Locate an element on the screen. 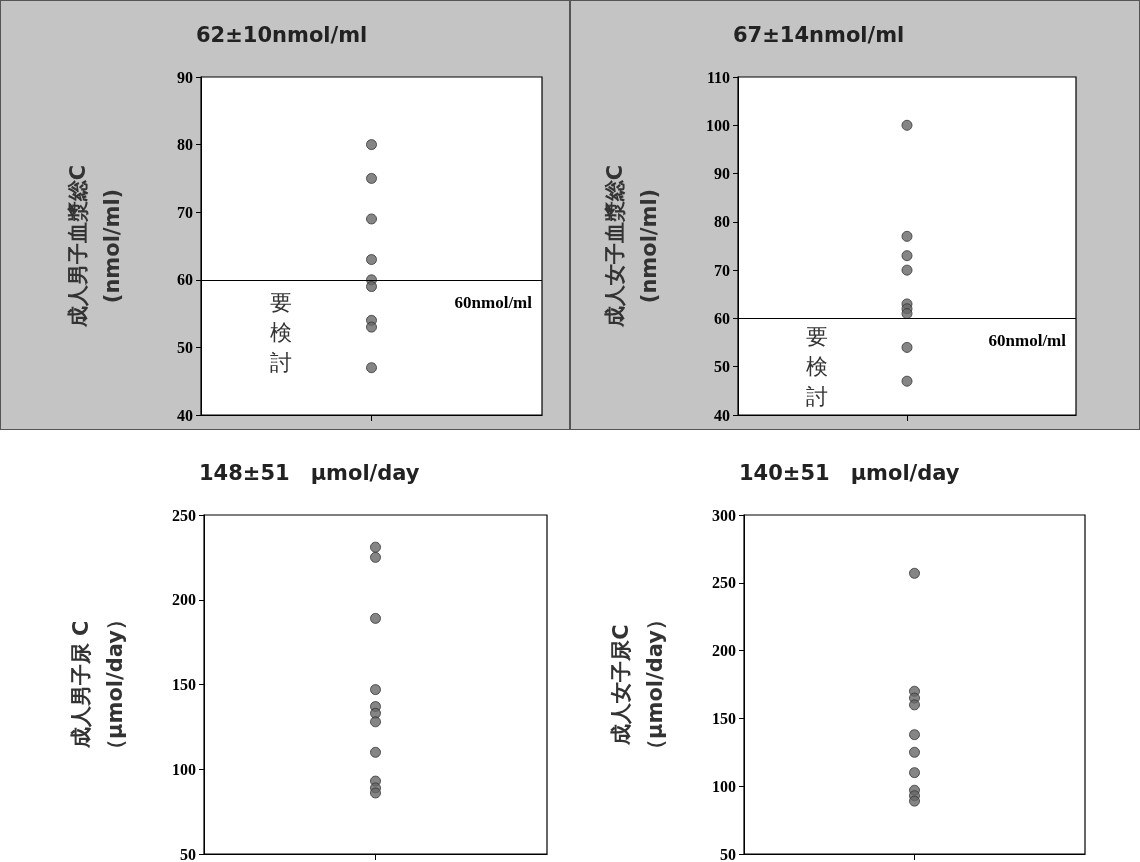 The image size is (1140, 862). chart-title: 148±51 μmol/day is located at coordinates (309, 472).